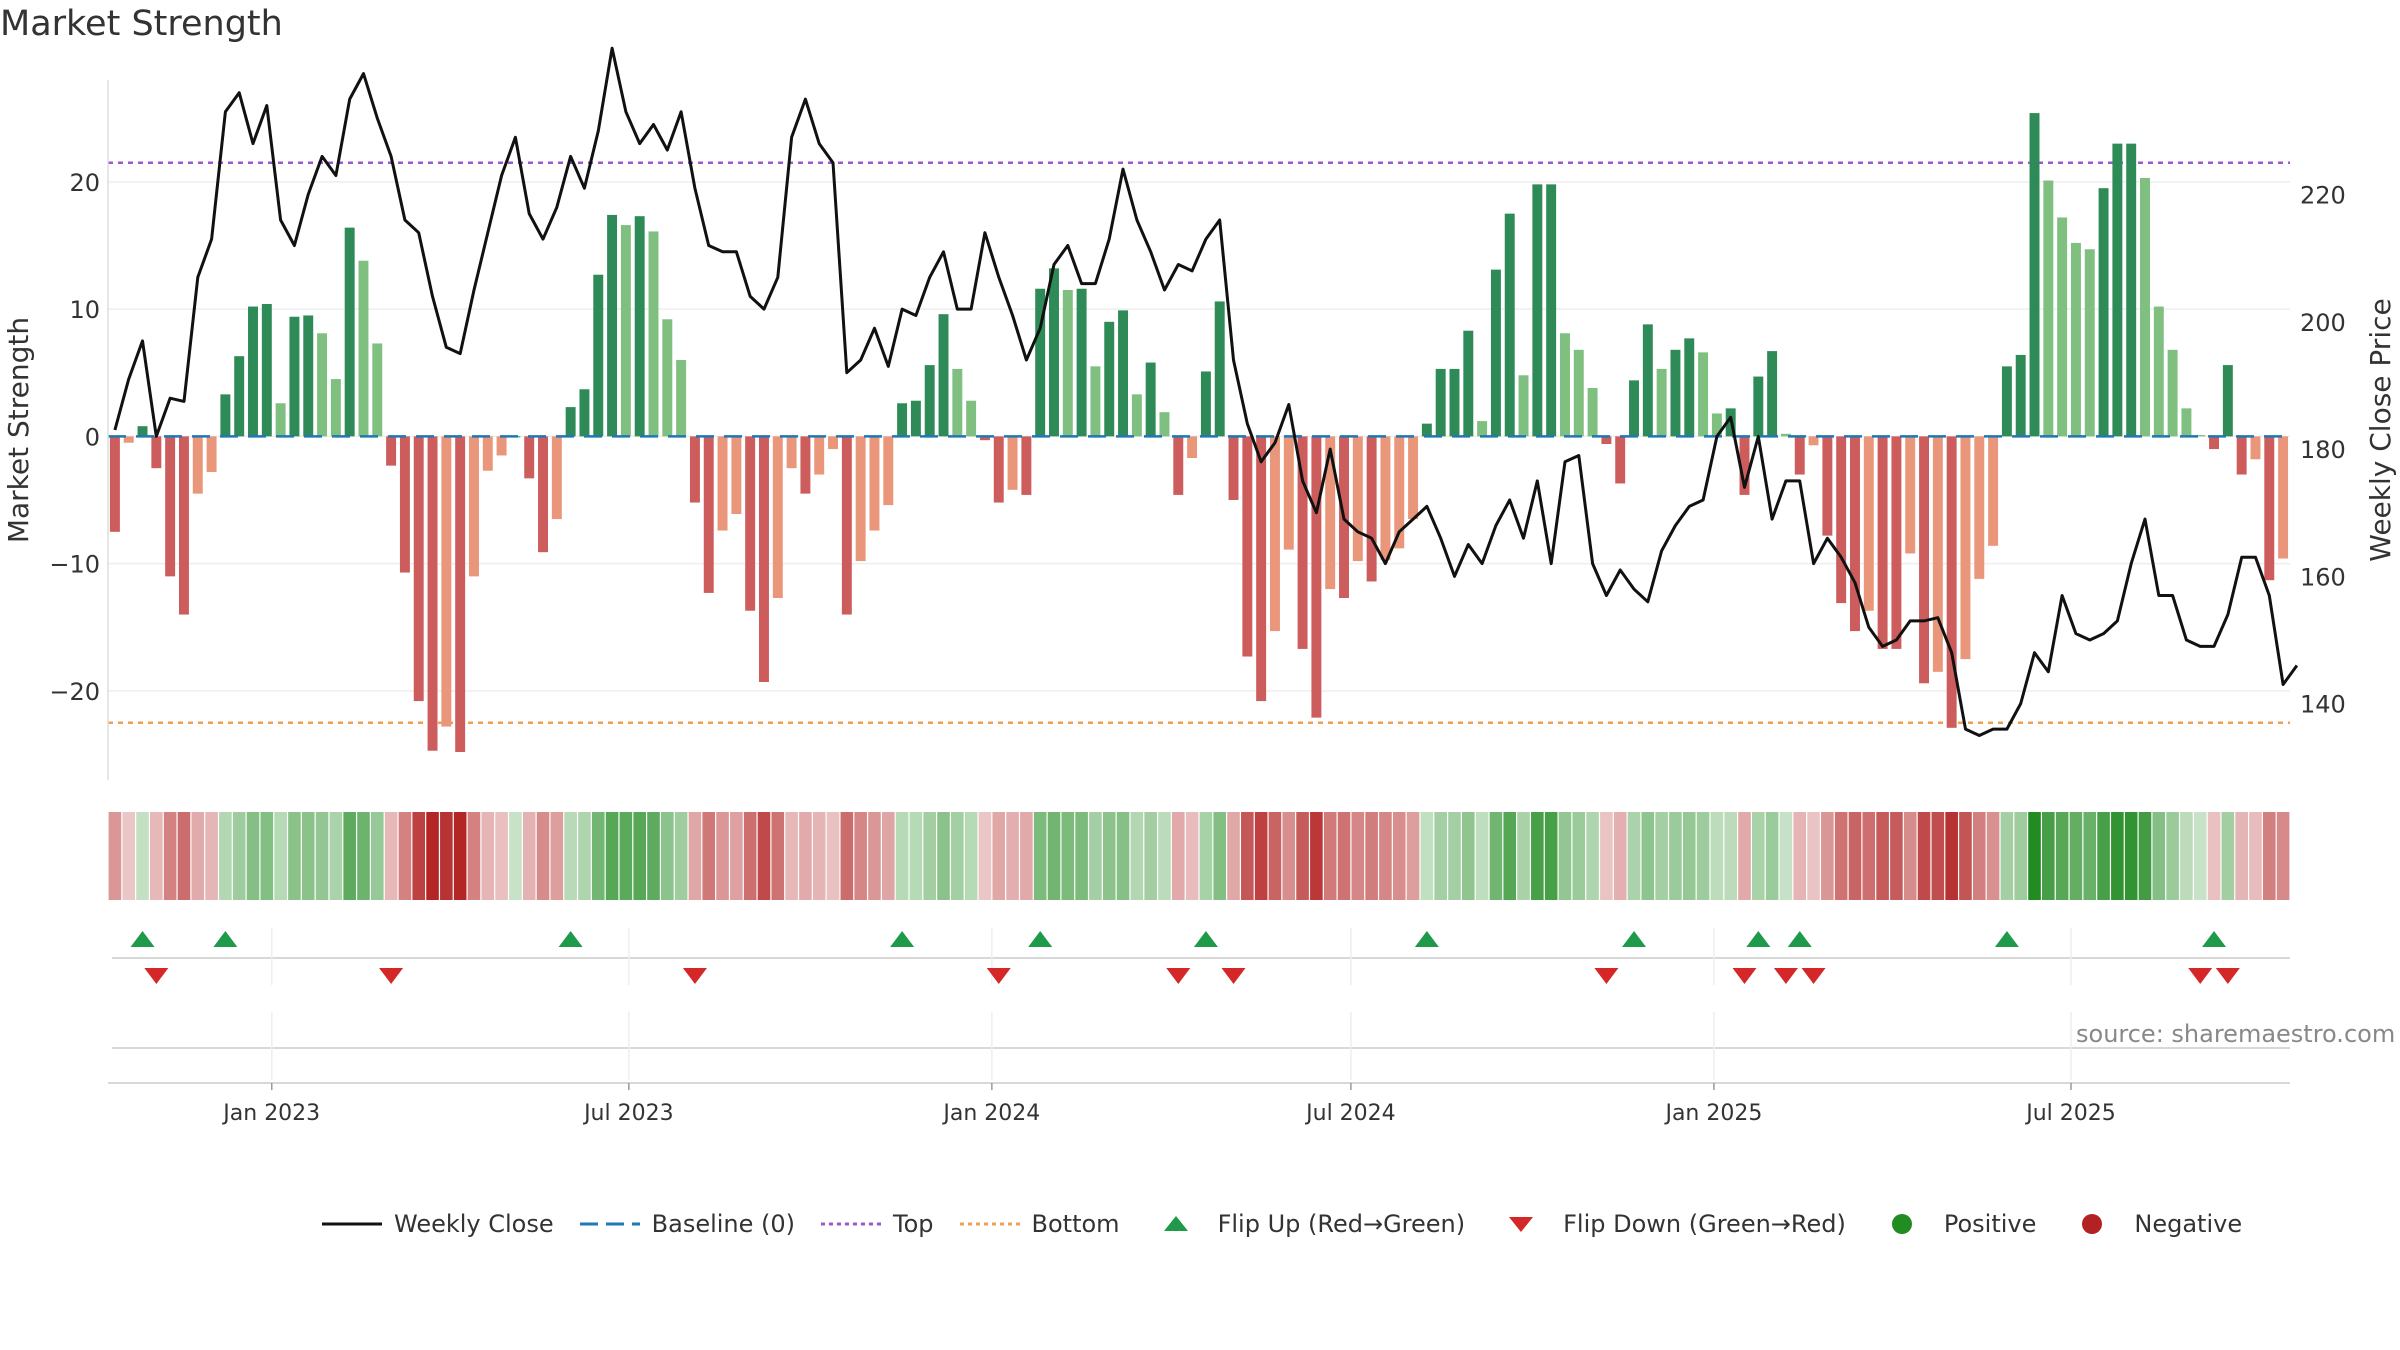 Image resolution: width=2400 pixels, height=1350 pixels. I want to click on legend-item: Weekly Close, so click(438, 1224).